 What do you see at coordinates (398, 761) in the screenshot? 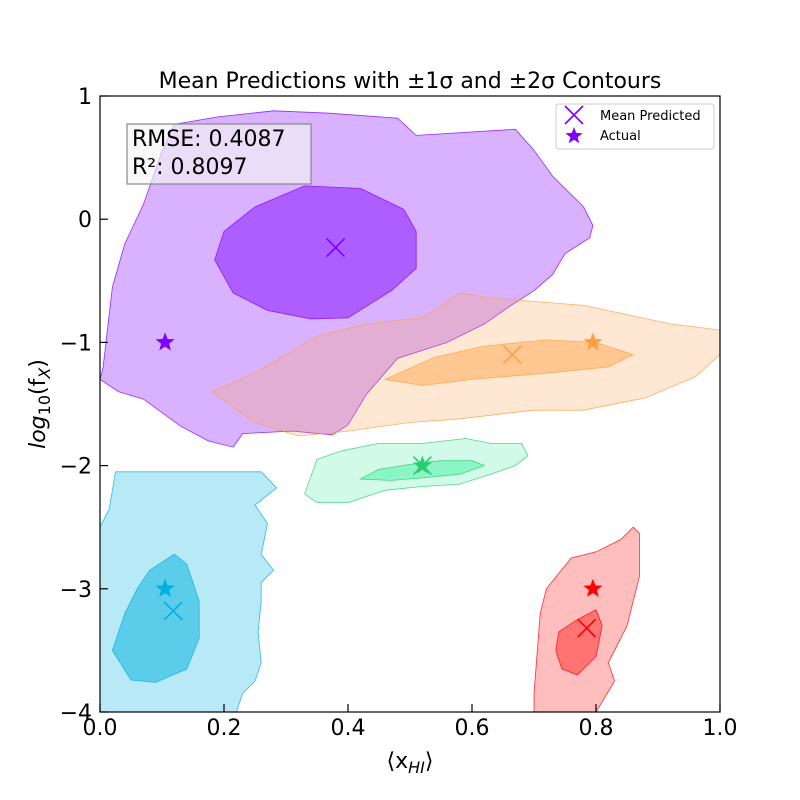
I see `x-axis-label-main: ⟨x` at bounding box center [398, 761].